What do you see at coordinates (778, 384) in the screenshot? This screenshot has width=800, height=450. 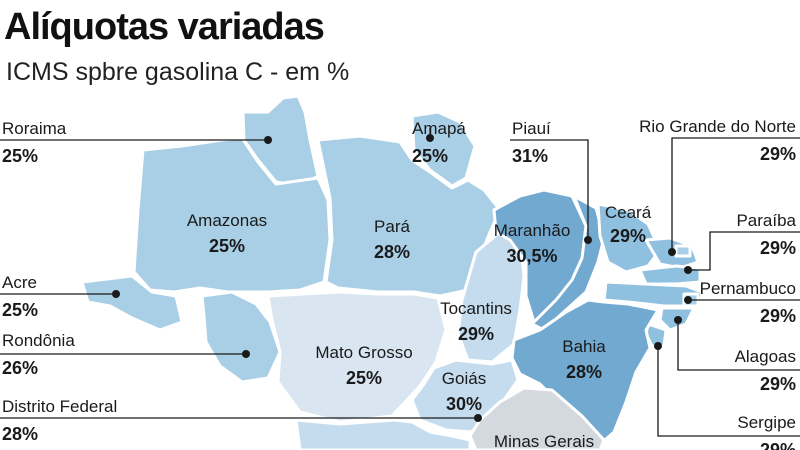 I see `label-alagoas-rate: 29%` at bounding box center [778, 384].